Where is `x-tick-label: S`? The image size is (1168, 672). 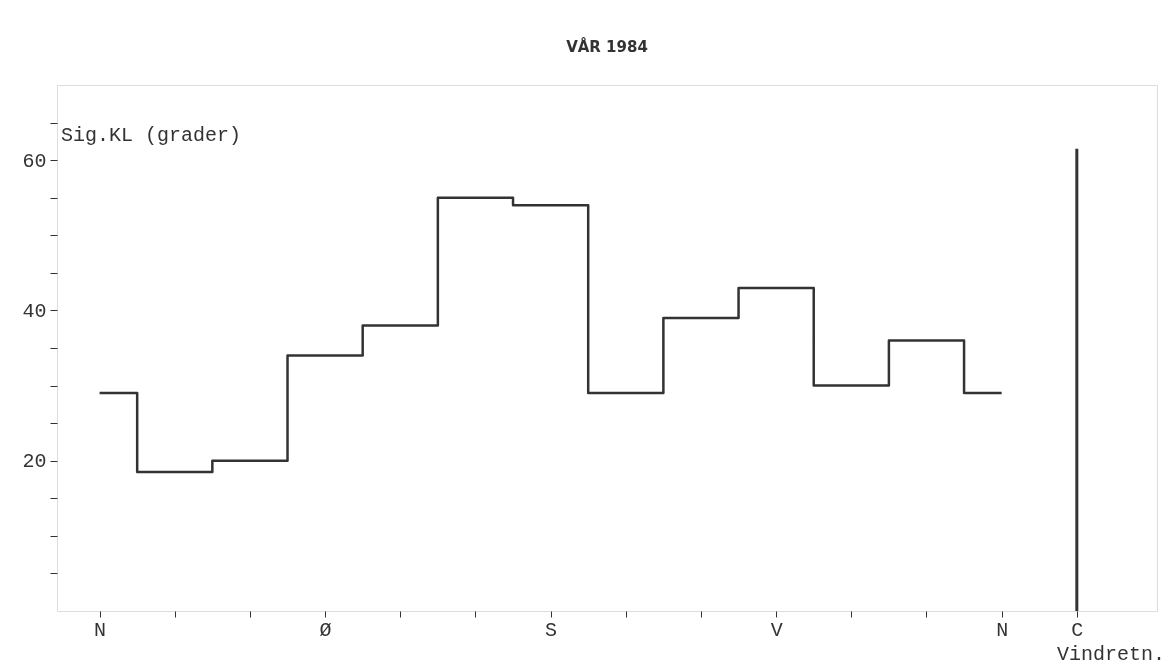
x-tick-label: S is located at coordinates (551, 630).